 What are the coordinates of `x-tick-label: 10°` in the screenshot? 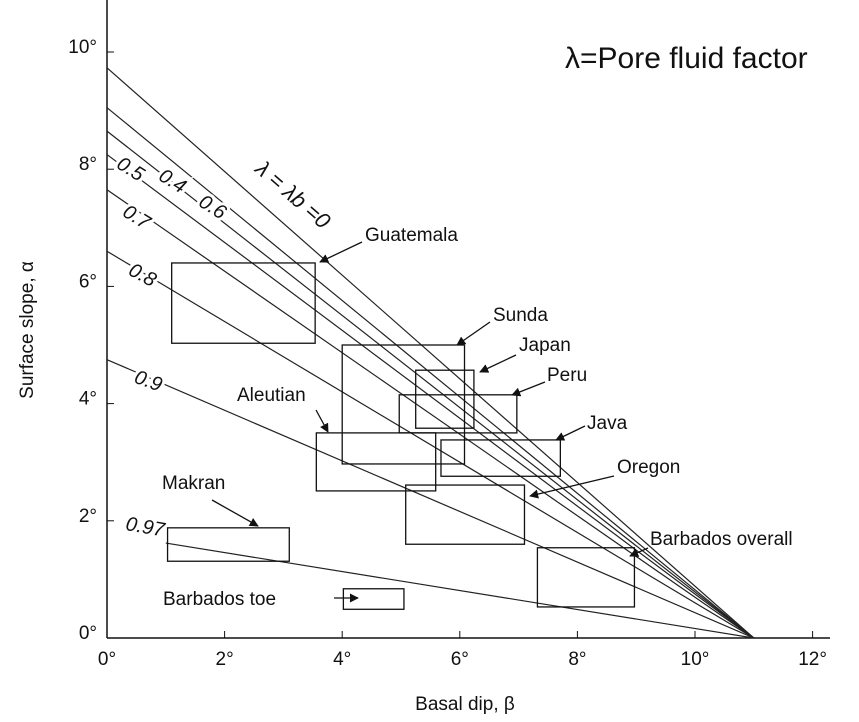 It's located at (695, 659).